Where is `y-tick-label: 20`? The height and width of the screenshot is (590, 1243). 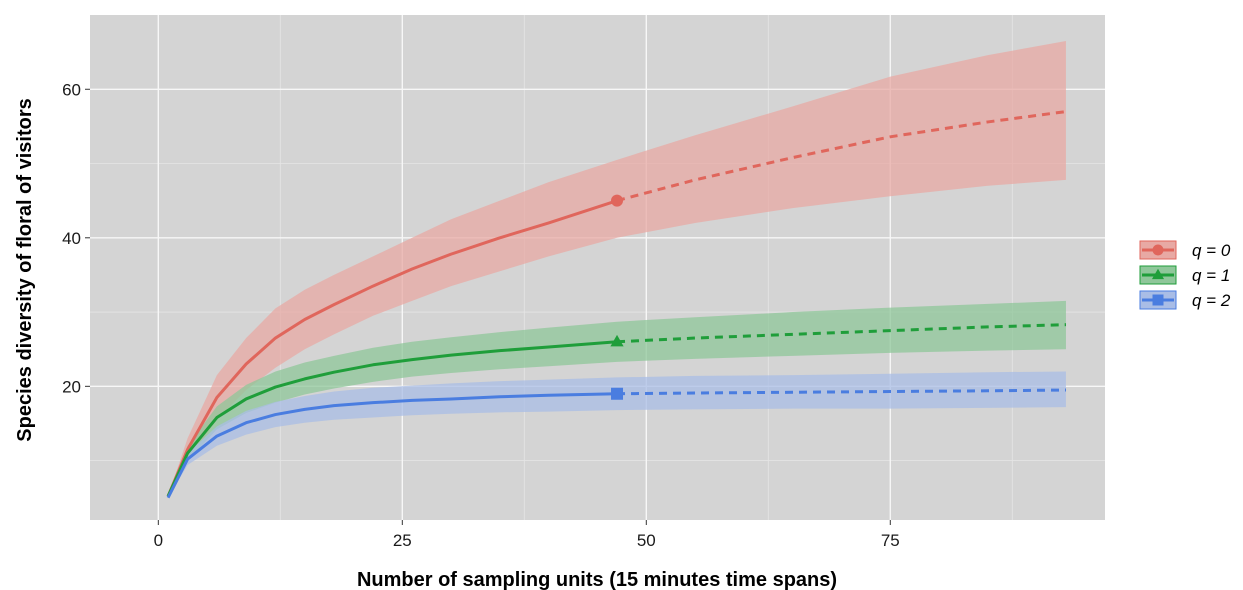
y-tick-label: 20 is located at coordinates (71, 386).